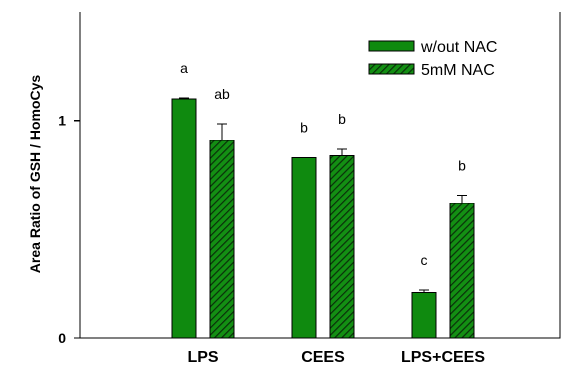 The height and width of the screenshot is (368, 563). I want to click on legend-label: 5mM NAC, so click(458, 70).